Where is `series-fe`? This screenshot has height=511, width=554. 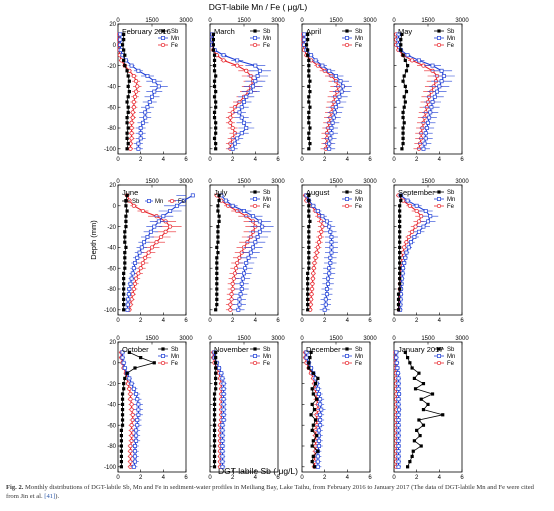
series-fe is located at coordinates (153, 252).